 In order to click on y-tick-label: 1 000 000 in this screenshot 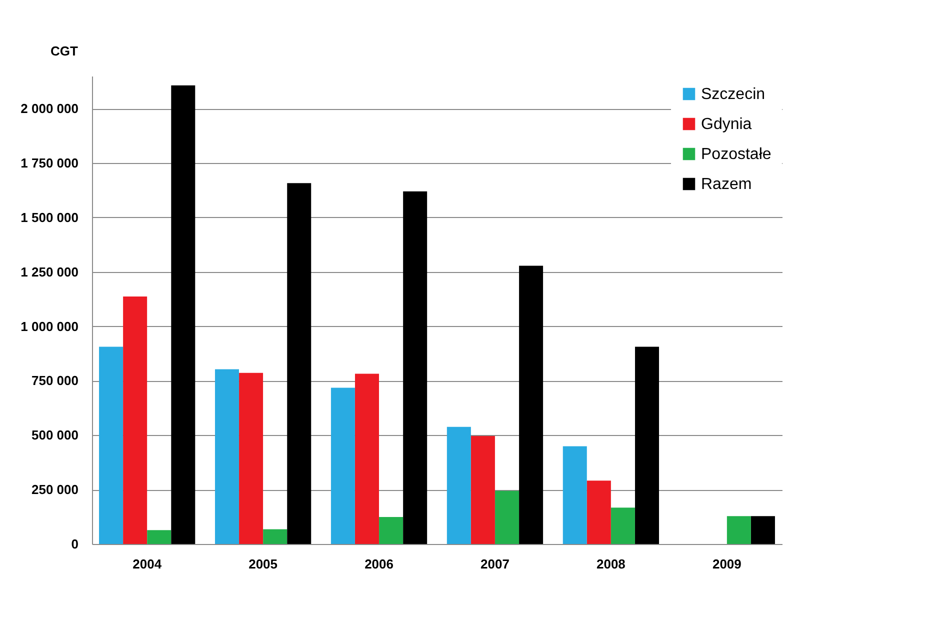, I will do `click(49, 326)`.